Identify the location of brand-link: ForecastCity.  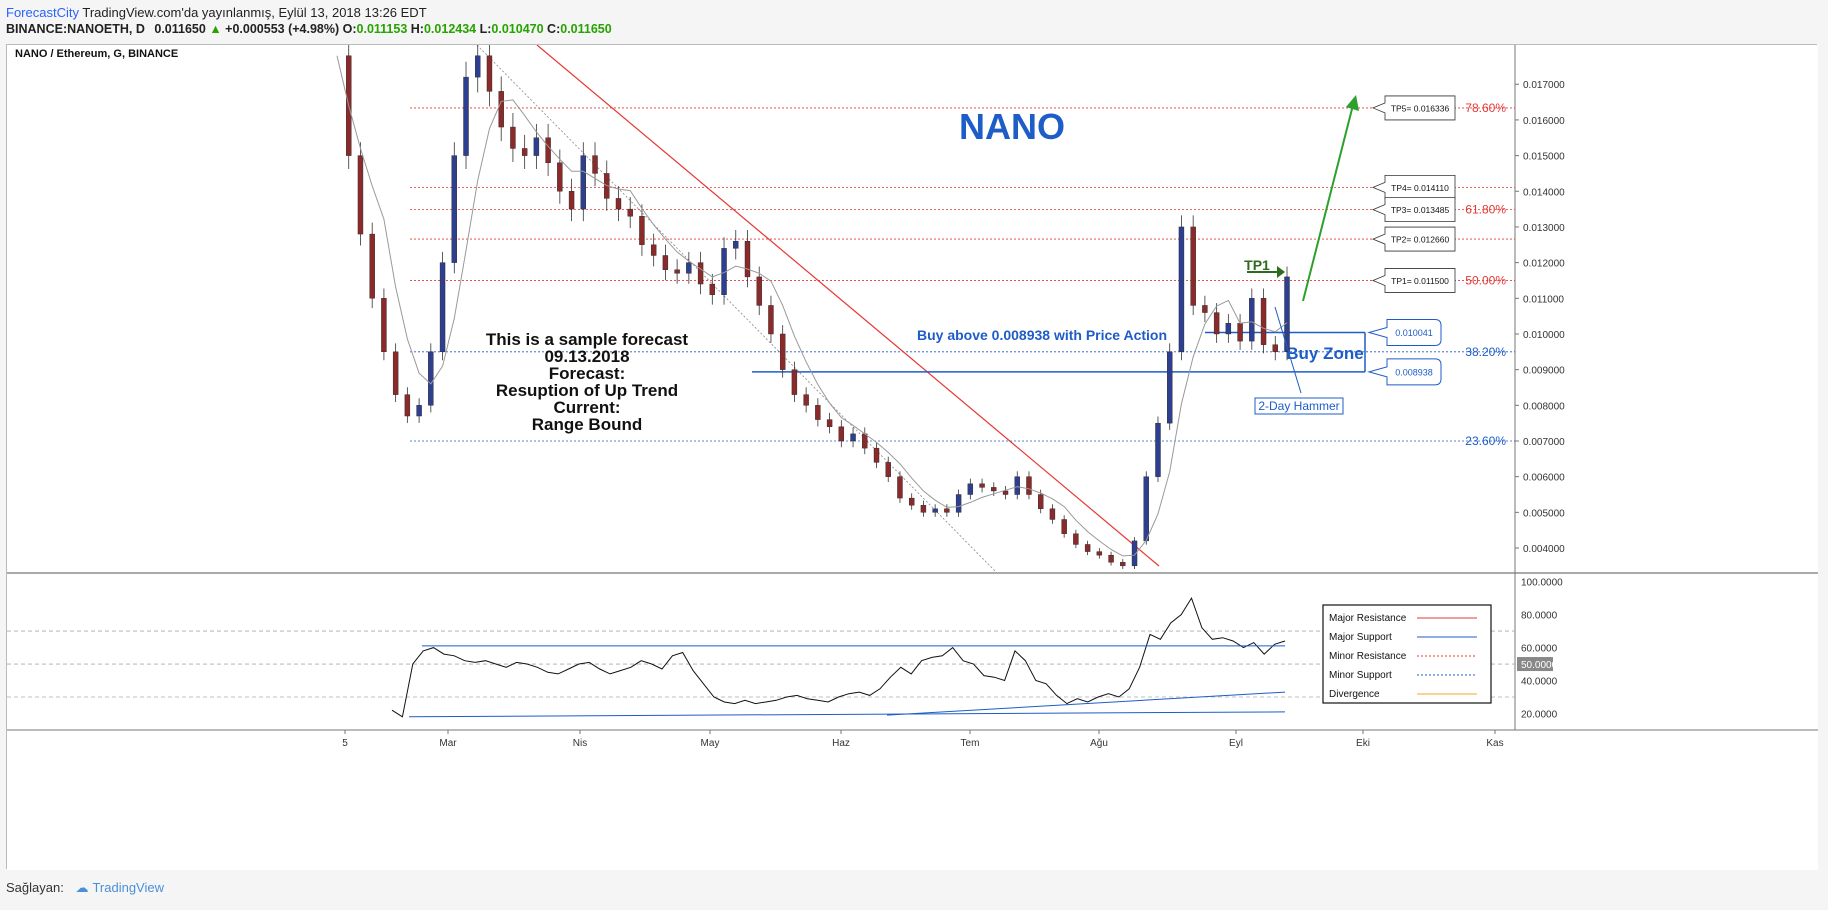
(42, 12).